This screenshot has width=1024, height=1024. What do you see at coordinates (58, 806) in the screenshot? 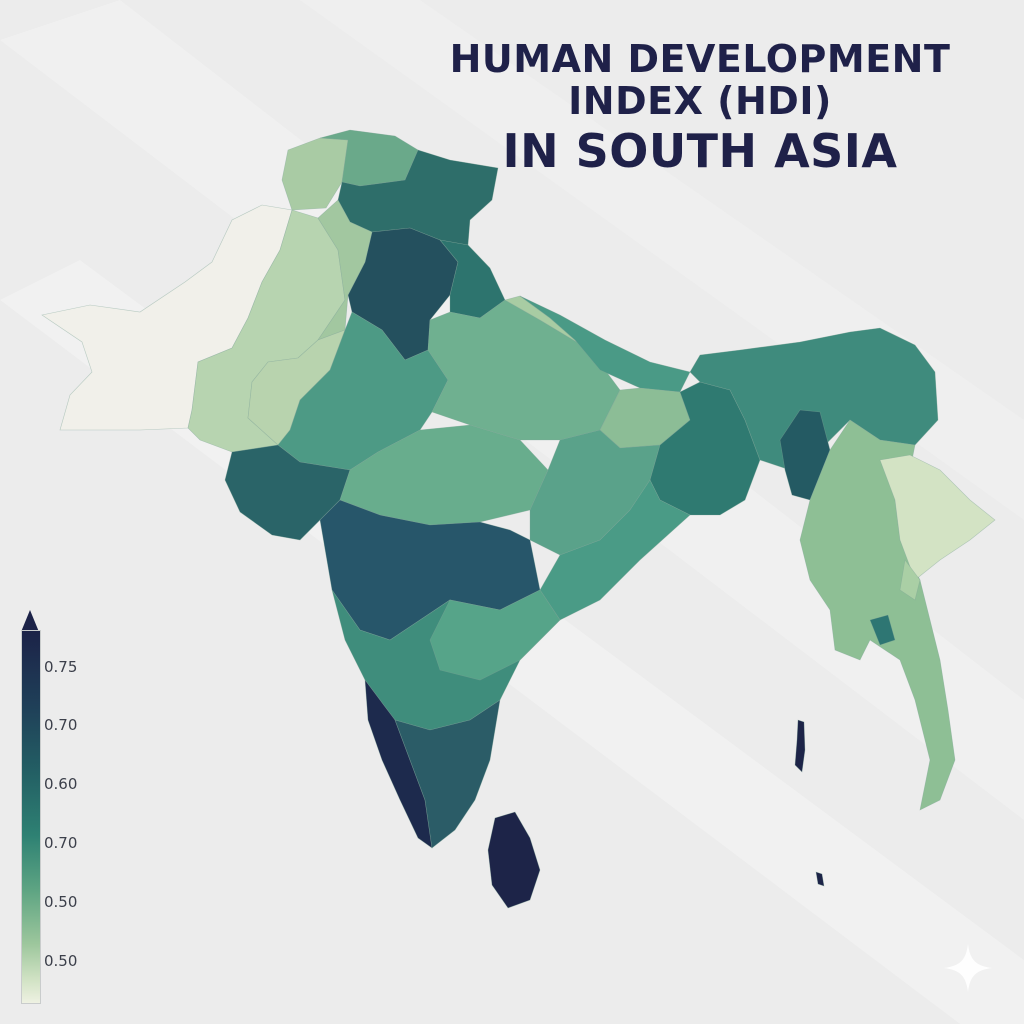
I see `color-scale-legend: 0.75 0.70 0.60 0.70 0.50 0.50` at bounding box center [58, 806].